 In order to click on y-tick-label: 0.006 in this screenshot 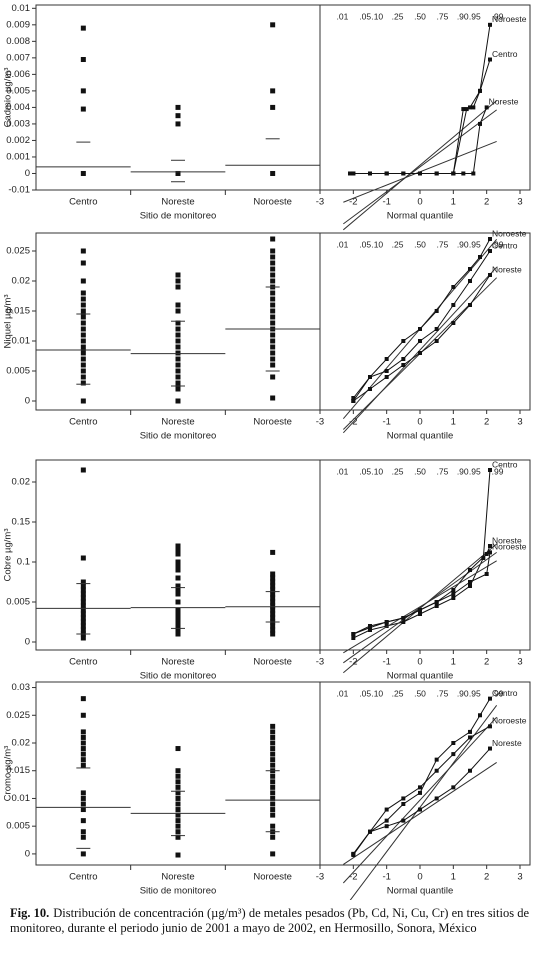, I will do `click(18, 74)`.